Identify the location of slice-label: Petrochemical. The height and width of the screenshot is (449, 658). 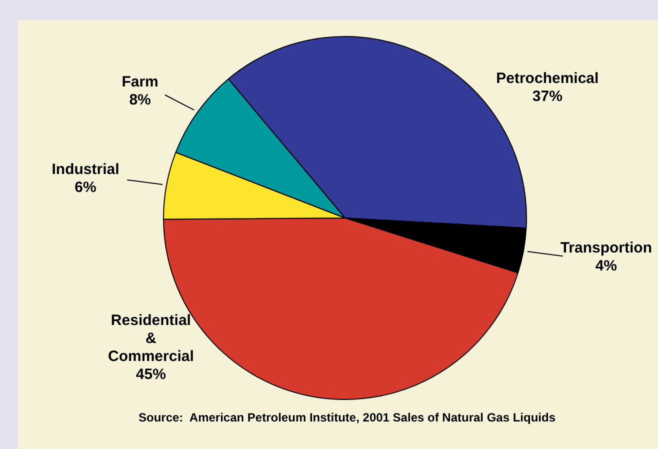
(547, 79).